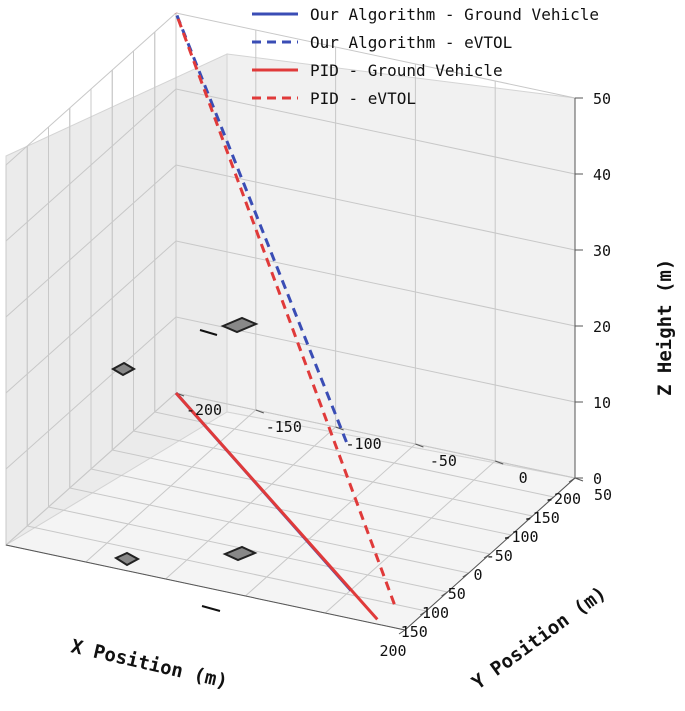 The width and height of the screenshot is (685, 711). I want to click on x-tick-label: 50, so click(457, 594).